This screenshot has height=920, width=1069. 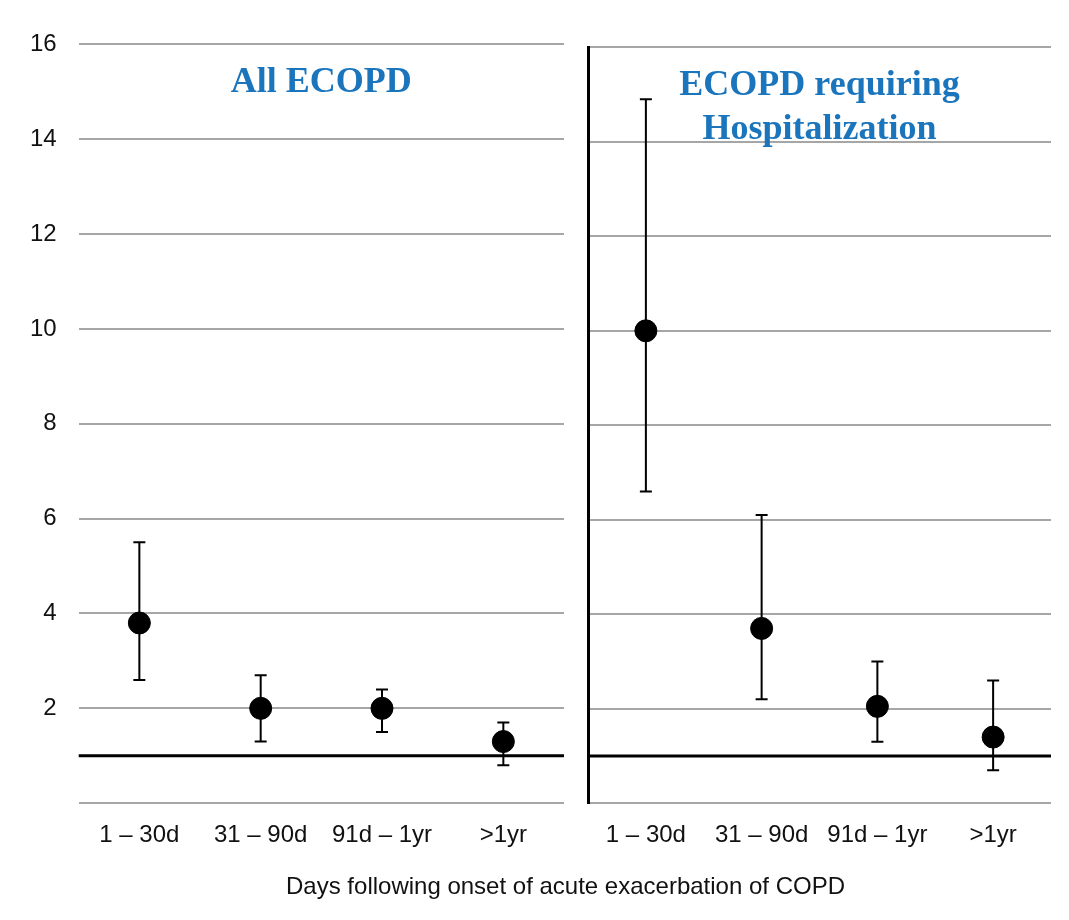 I want to click on y-tick-label: 16, so click(x=43, y=43).